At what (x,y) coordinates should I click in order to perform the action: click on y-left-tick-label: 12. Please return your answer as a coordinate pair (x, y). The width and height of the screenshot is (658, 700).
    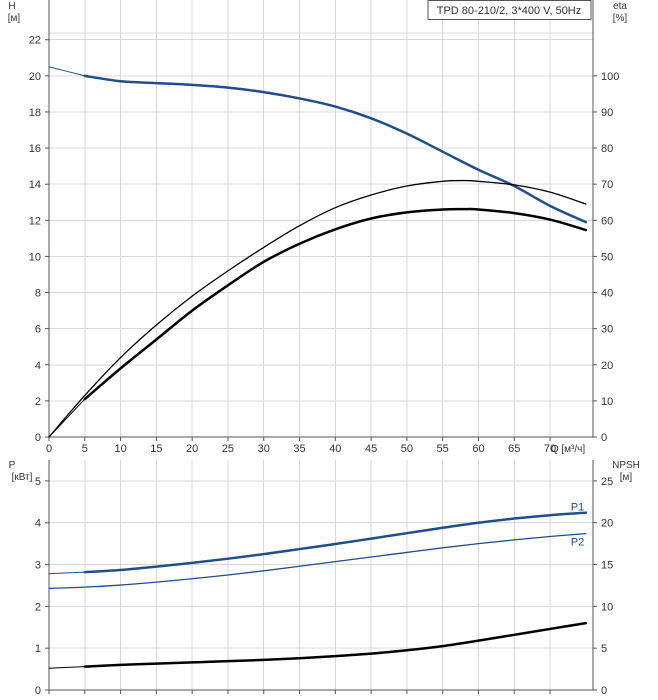
    Looking at the image, I should click on (35, 221).